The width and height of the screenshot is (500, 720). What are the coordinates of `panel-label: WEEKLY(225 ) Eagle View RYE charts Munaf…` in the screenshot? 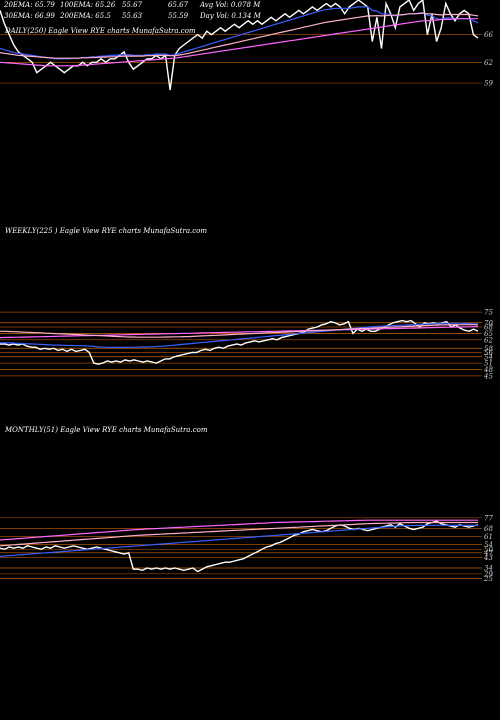 It's located at (106, 231).